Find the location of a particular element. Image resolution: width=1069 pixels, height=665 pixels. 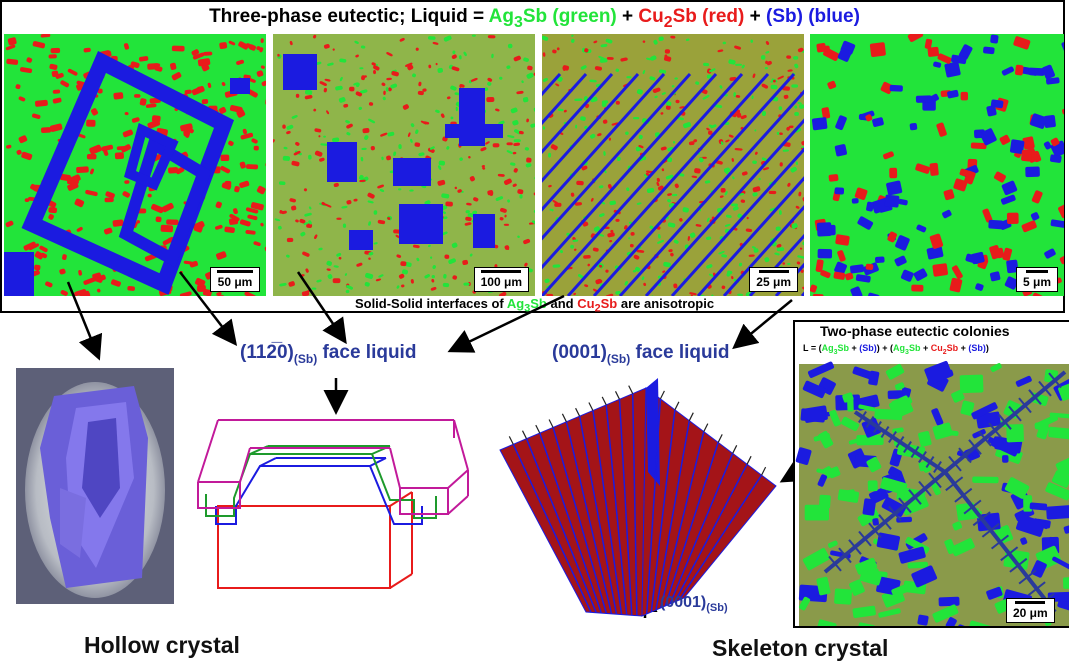

hollow-crystal-photo is located at coordinates (95, 486).